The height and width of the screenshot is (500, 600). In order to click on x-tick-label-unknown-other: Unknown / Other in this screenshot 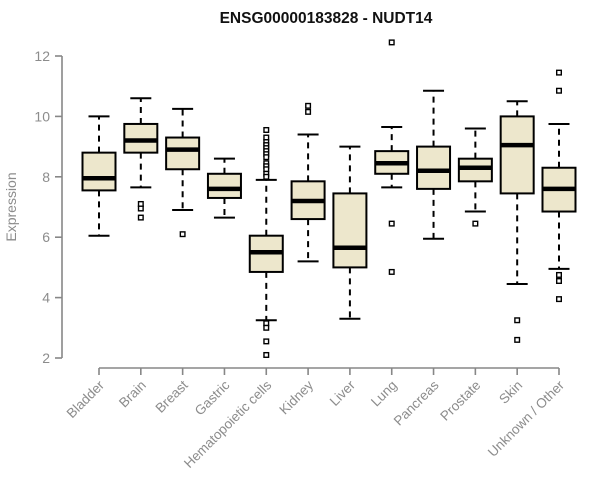, I will do `click(526, 418)`.